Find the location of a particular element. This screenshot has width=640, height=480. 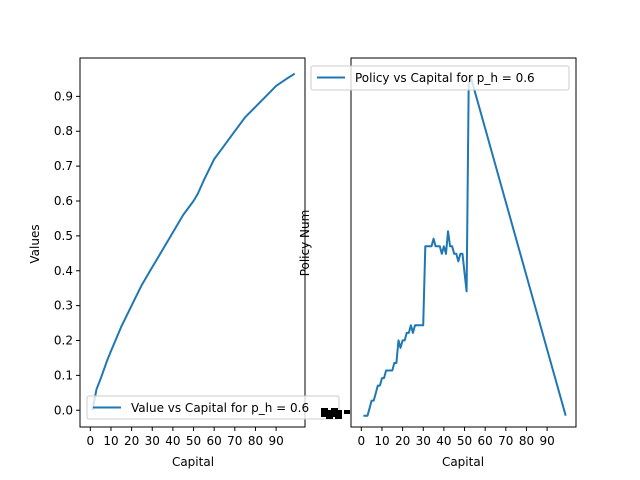

policy-x-tick-label: 70 is located at coordinates (505, 441).